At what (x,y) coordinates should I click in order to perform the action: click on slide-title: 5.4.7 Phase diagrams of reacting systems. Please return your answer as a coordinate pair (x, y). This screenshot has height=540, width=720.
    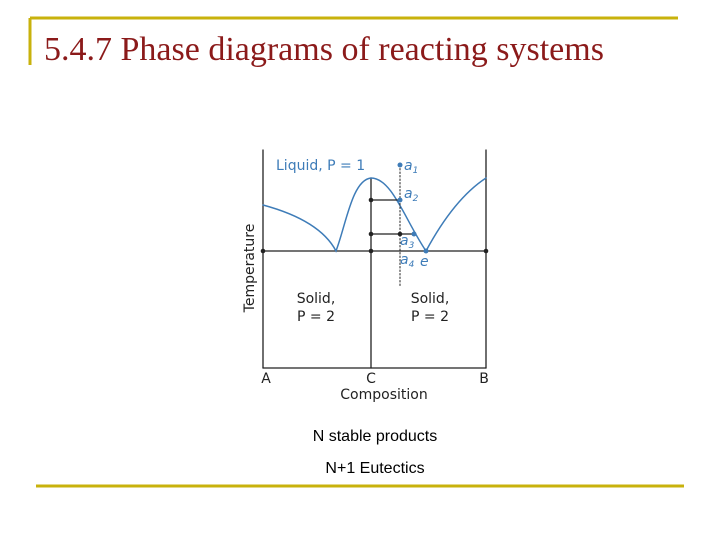
    Looking at the image, I should click on (324, 49).